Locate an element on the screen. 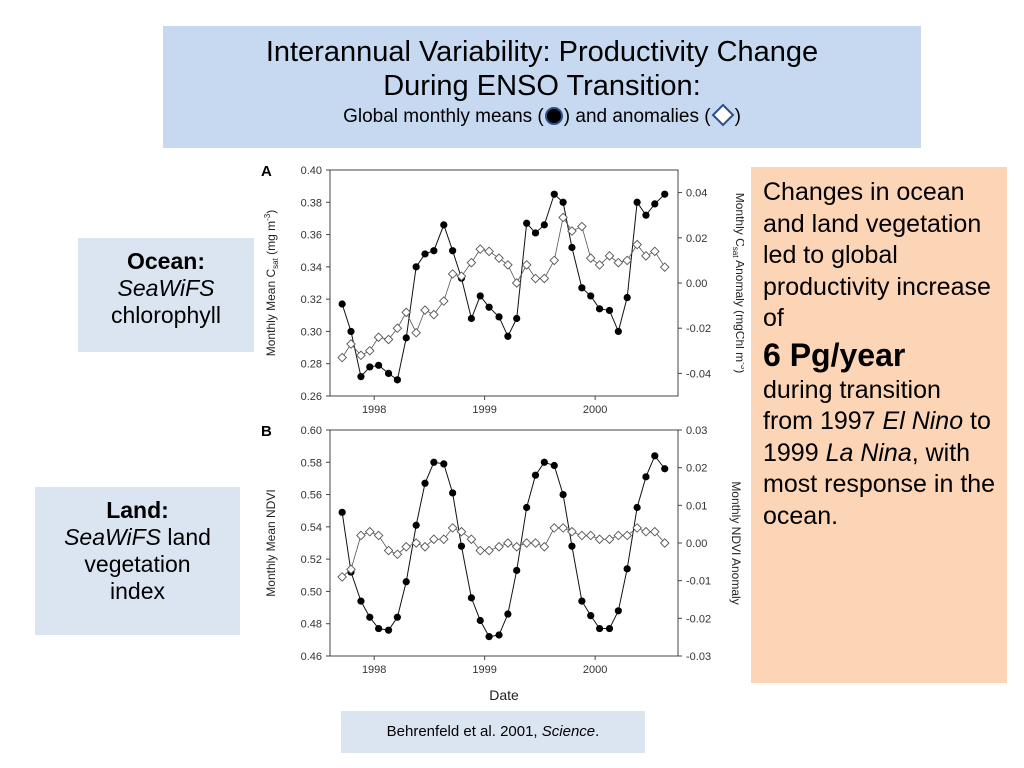 The height and width of the screenshot is (768, 1024). land-variable-2: vegetation is located at coordinates (137, 564).